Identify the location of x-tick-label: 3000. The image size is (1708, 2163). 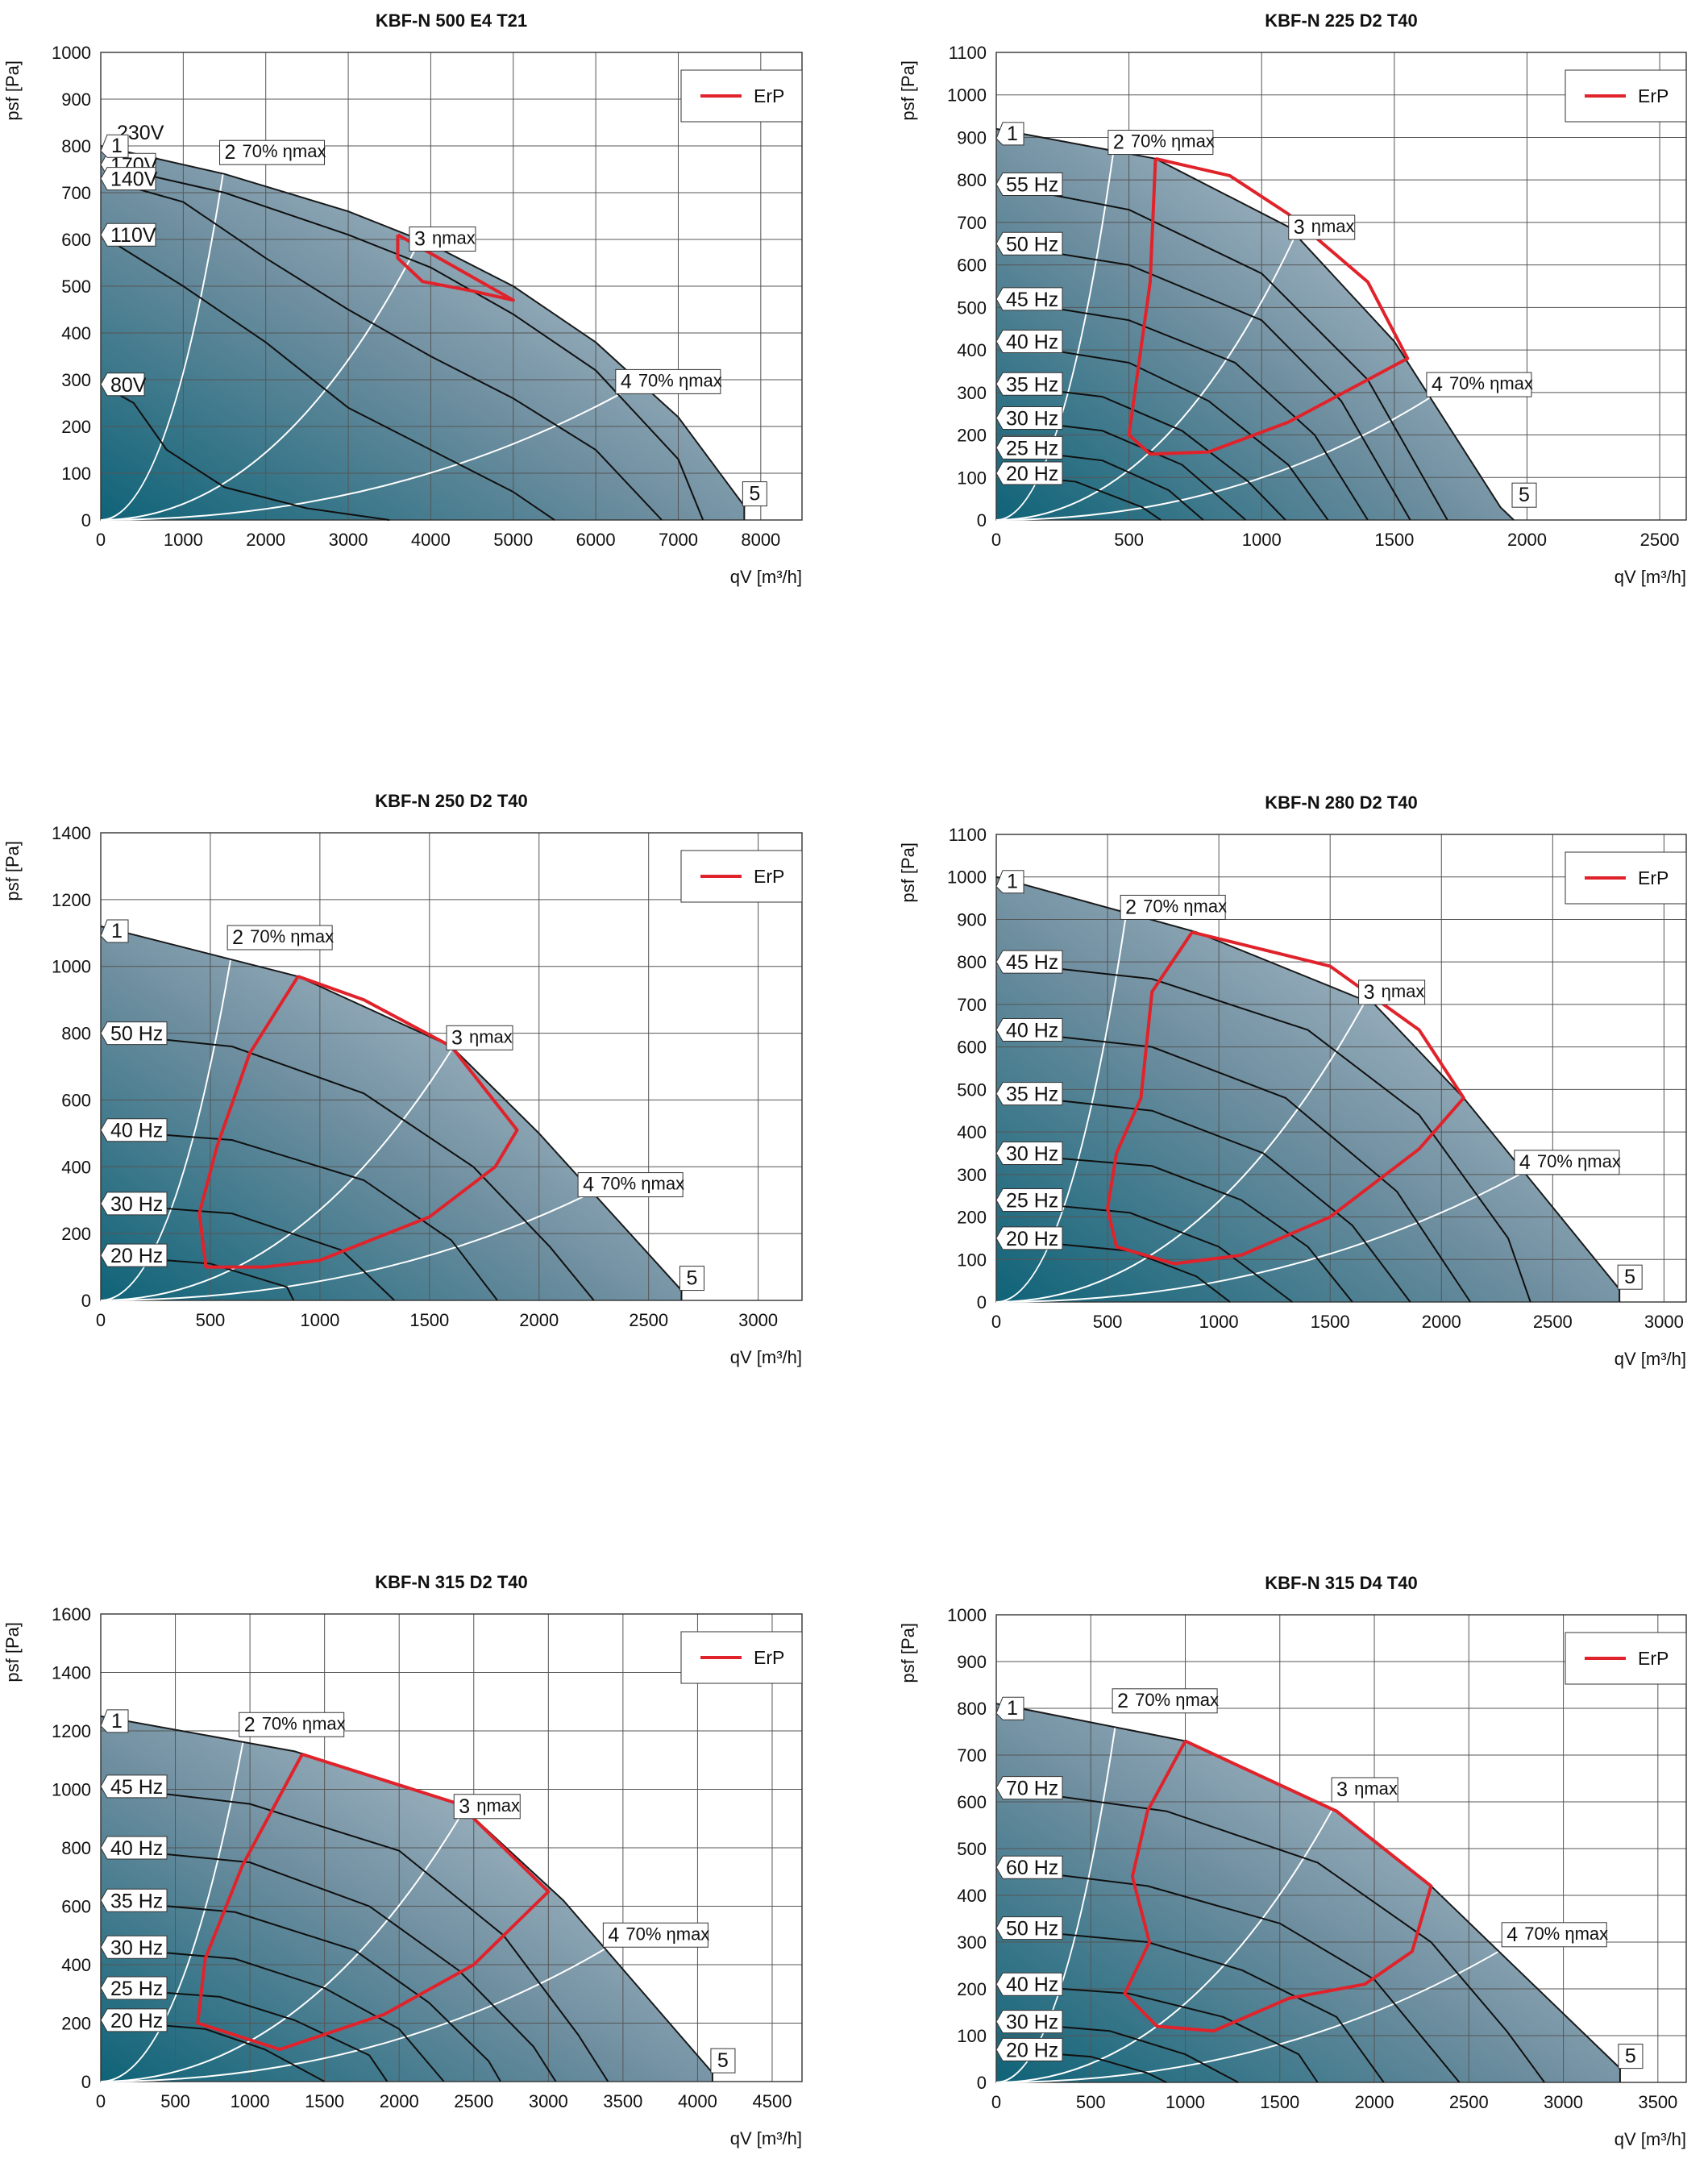
(548, 2101).